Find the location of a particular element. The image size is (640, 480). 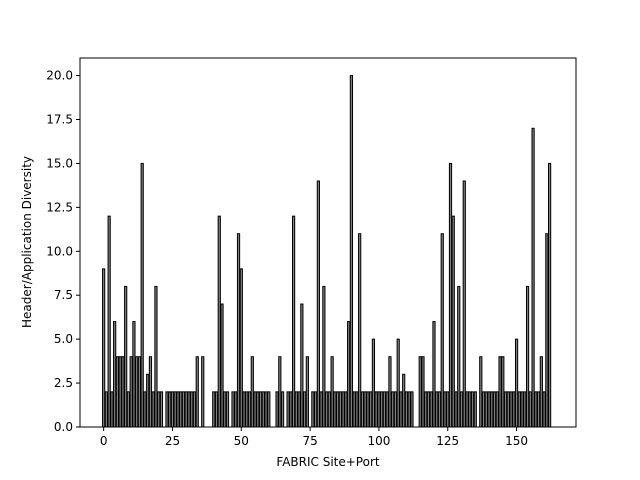

y-axis-label: Header/Application Diversity is located at coordinates (27, 242).